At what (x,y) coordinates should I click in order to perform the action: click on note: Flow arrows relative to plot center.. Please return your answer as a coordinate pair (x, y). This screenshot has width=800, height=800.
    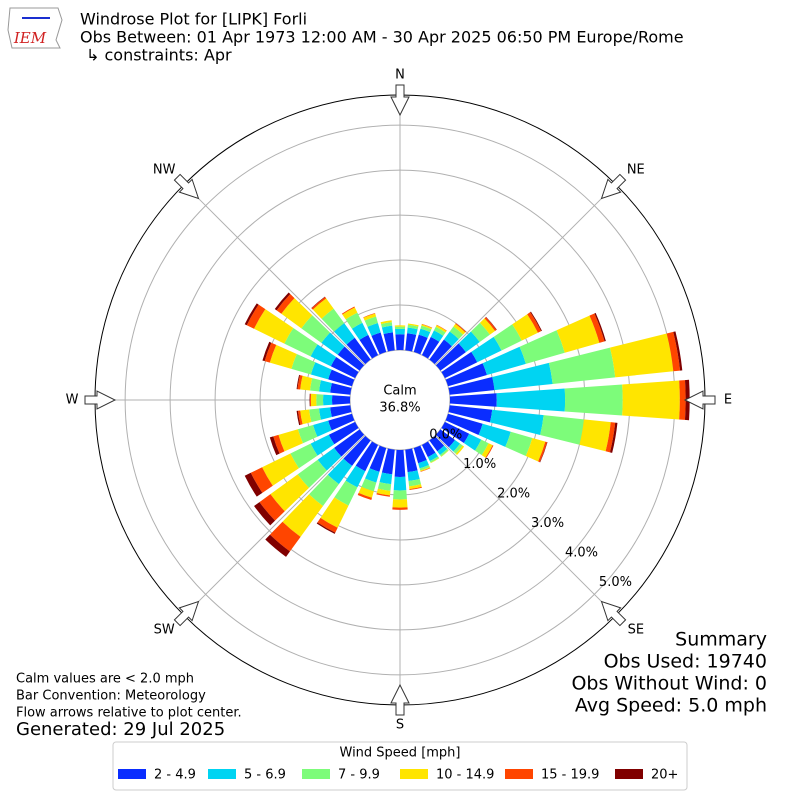
    Looking at the image, I should click on (129, 713).